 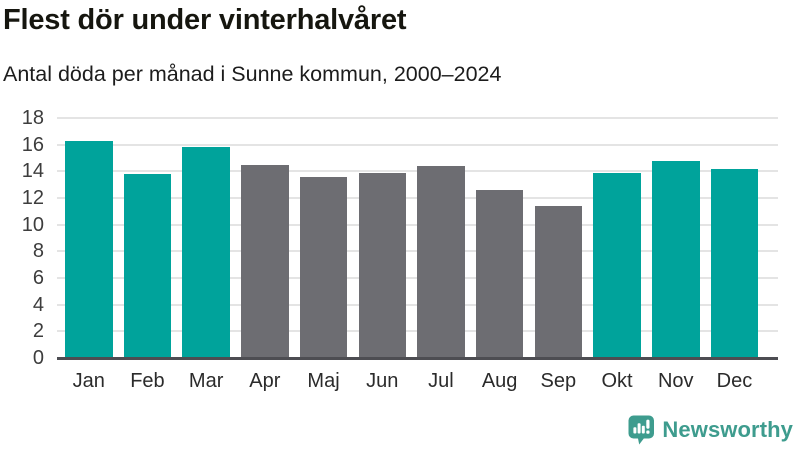 I want to click on newsworthy-brand-name: Newsworthy, so click(x=727, y=429).